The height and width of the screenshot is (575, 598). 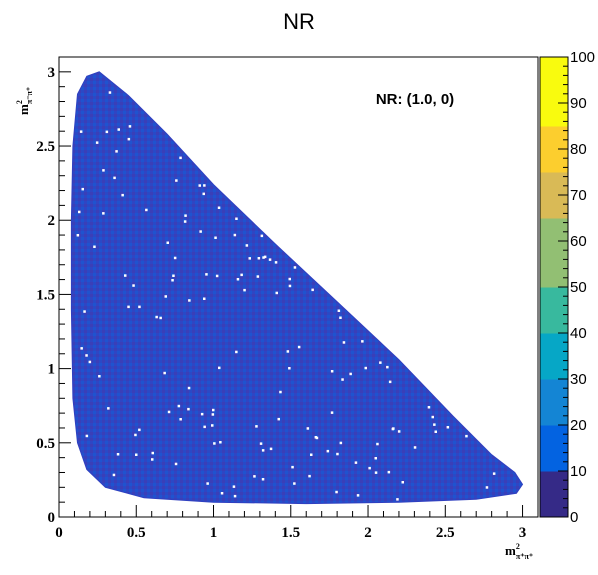 What do you see at coordinates (574, 517) in the screenshot?
I see `colorbar-tick-label: 0` at bounding box center [574, 517].